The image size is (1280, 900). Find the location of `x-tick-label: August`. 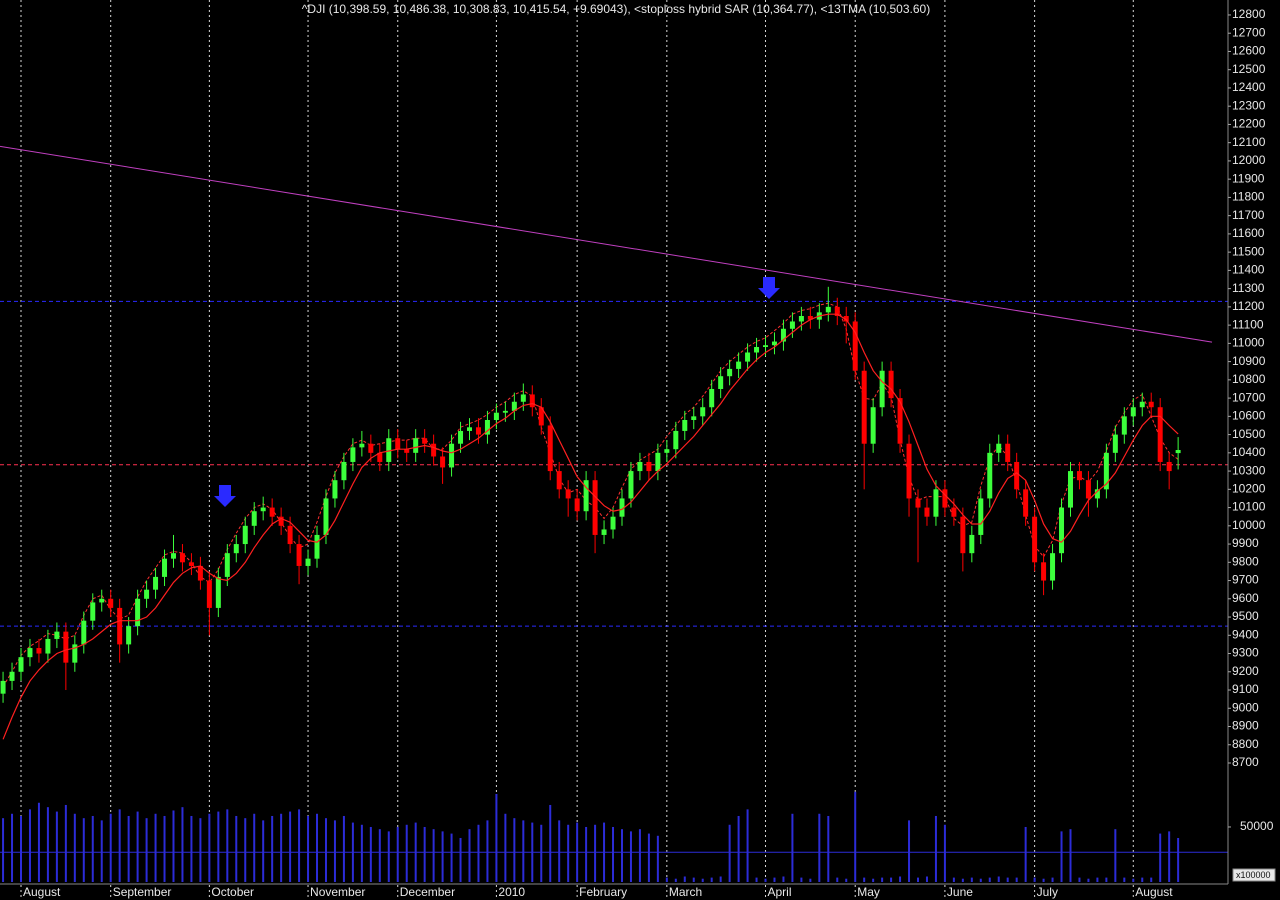

x-tick-label: August is located at coordinates (1154, 892).